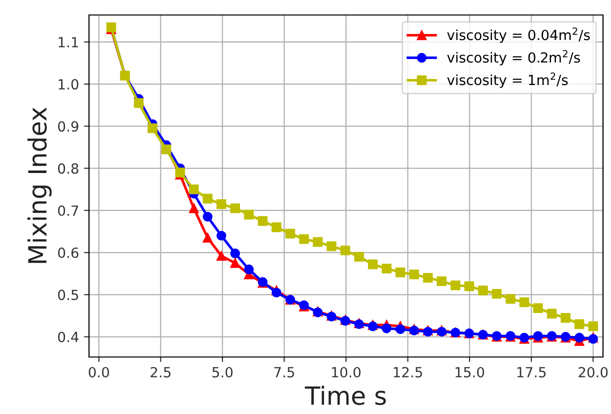 The width and height of the screenshot is (611, 414). What do you see at coordinates (68, 168) in the screenshot?
I see `y-tick-label: 0.8` at bounding box center [68, 168].